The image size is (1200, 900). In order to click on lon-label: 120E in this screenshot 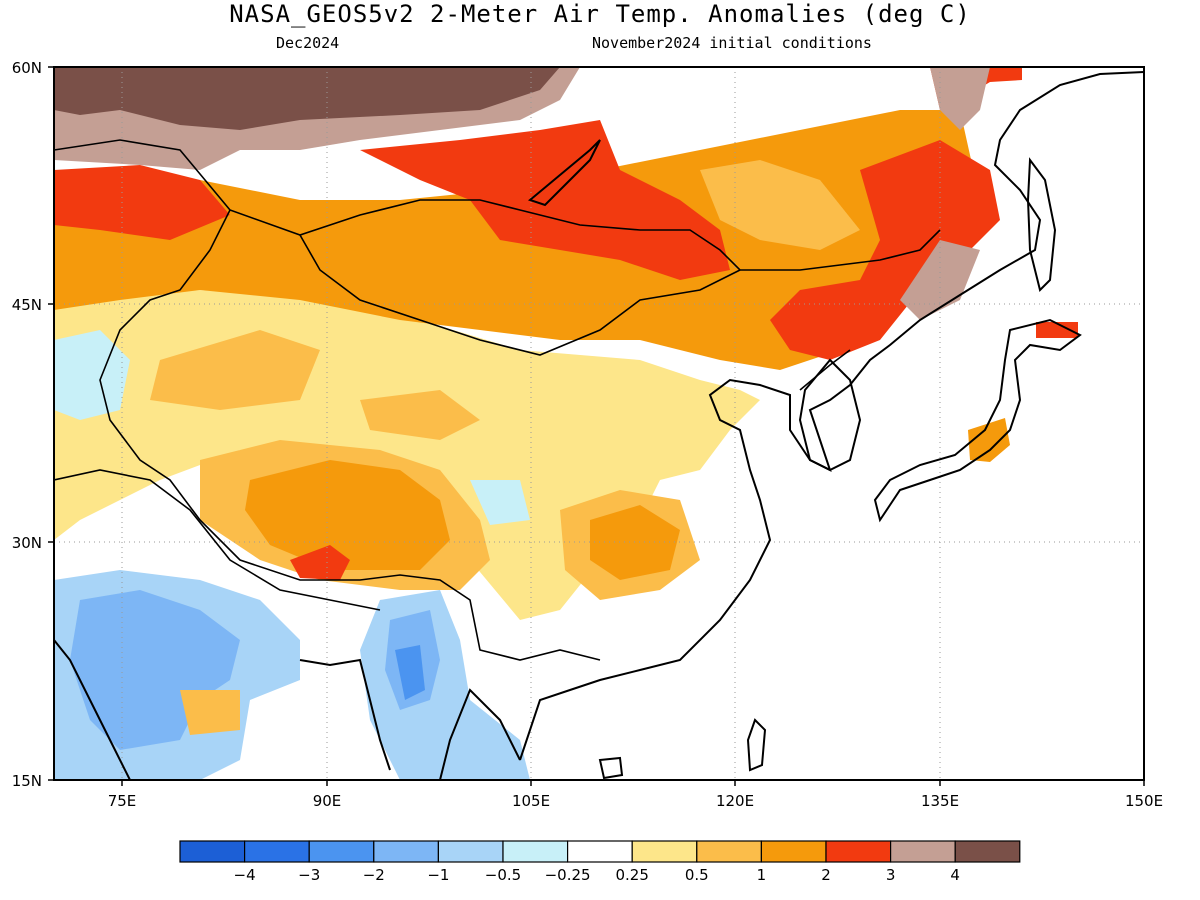, I will do `click(735, 801)`.